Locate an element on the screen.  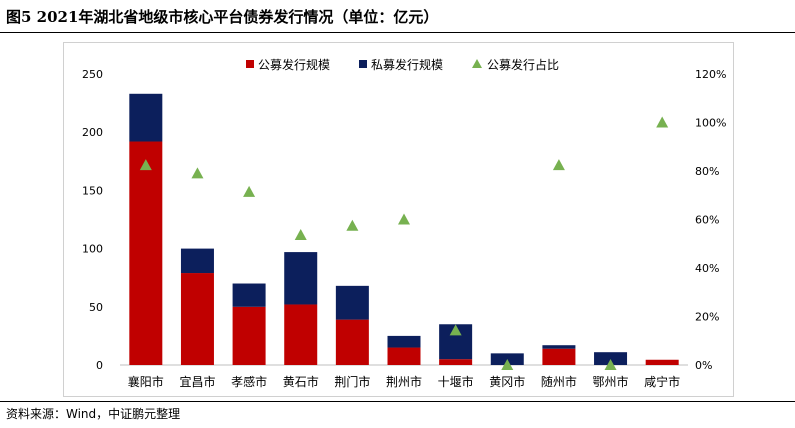
category-label: 荆州市 is located at coordinates (404, 381).